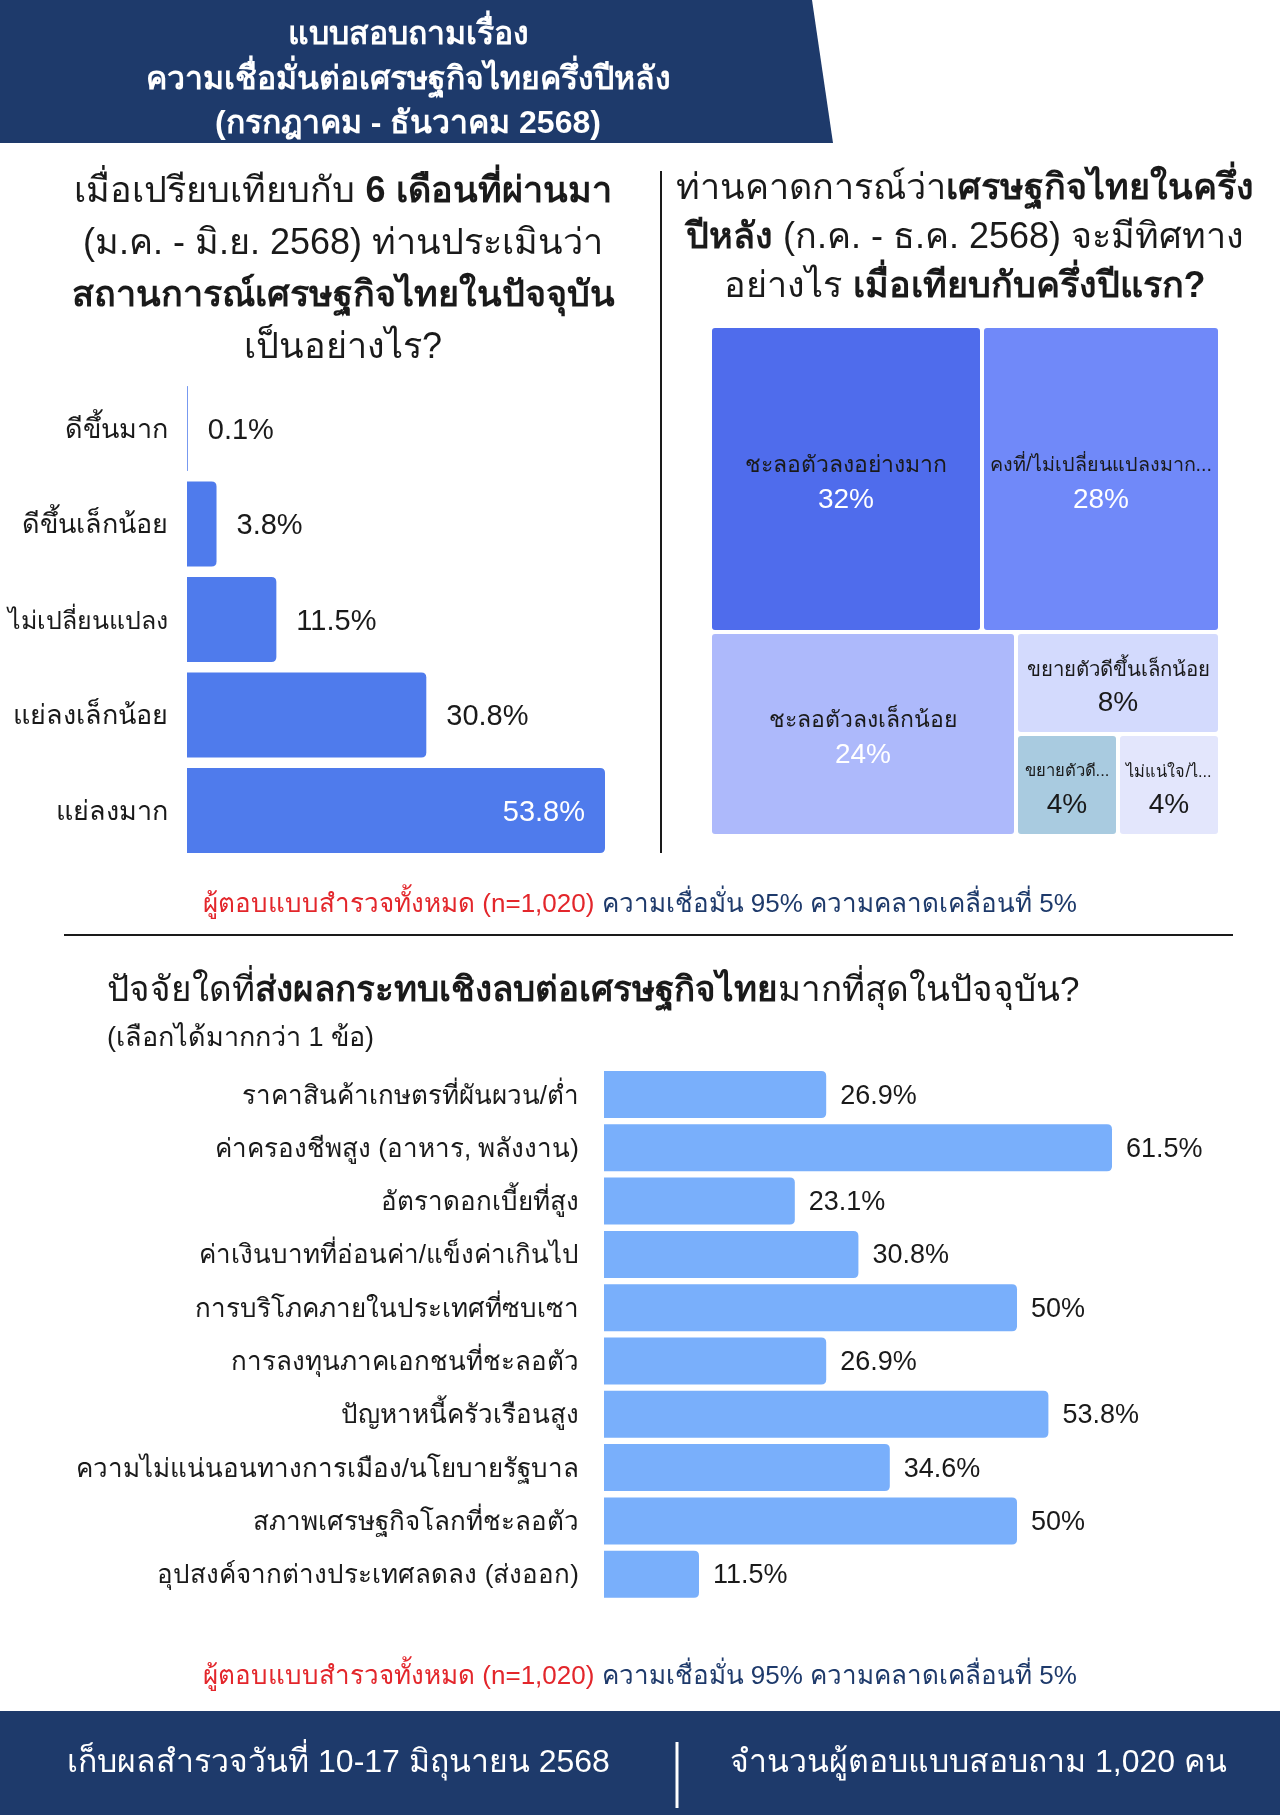 This screenshot has height=1815, width=1280. I want to click on y-tick-label: อัตราดอกเบี้ยที่สูง, so click(480, 1200).